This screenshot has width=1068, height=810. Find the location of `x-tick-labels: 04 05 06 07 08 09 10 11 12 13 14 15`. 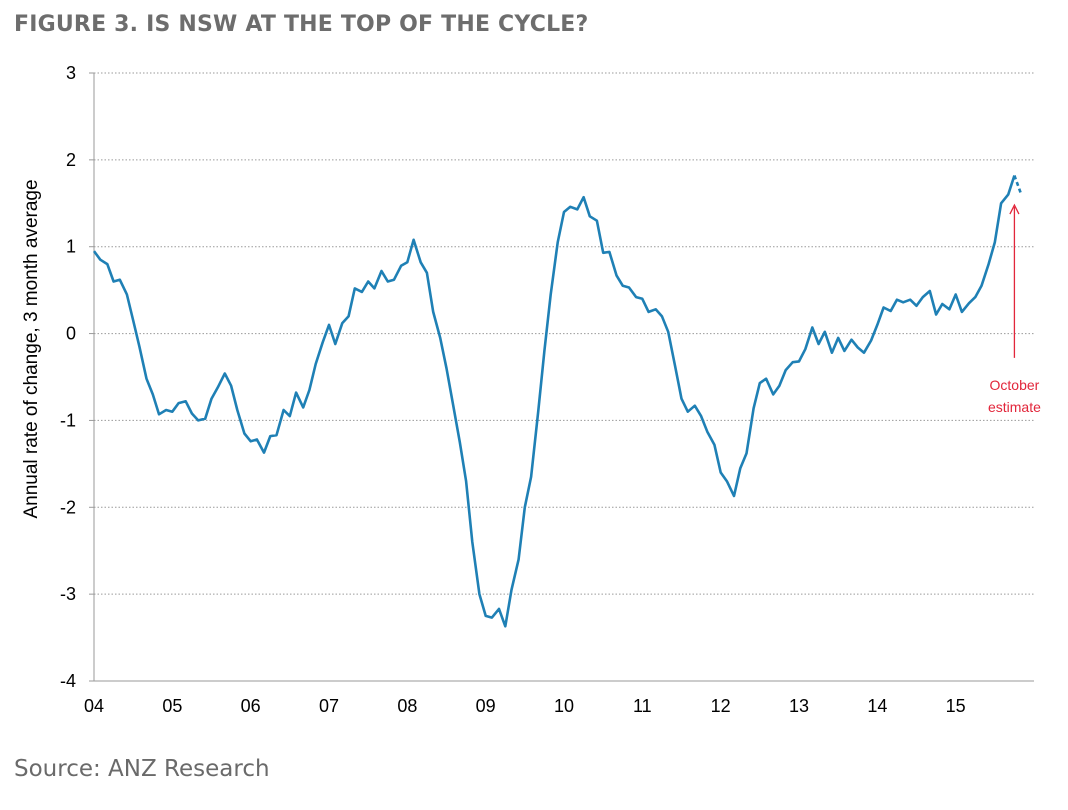

x-tick-labels: 04 05 06 07 08 09 10 11 12 13 14 15 is located at coordinates (525, 706).